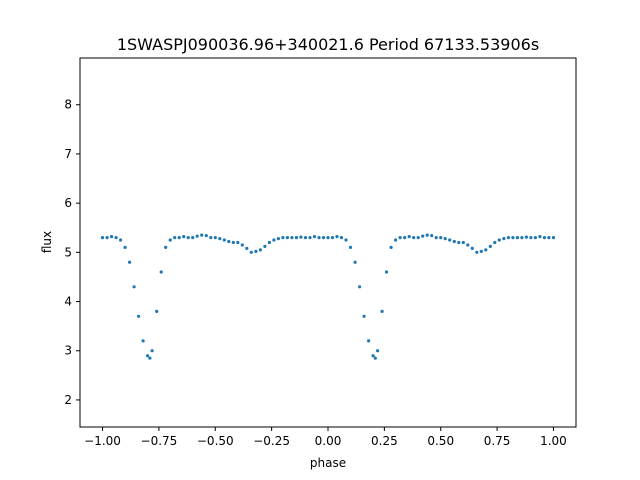 This screenshot has height=480, width=640. I want to click on x-axis: −1.00 −0.75 −0.50 −0.25 0.00 0.25 0.50 0.75 1.00, so click(325, 437).